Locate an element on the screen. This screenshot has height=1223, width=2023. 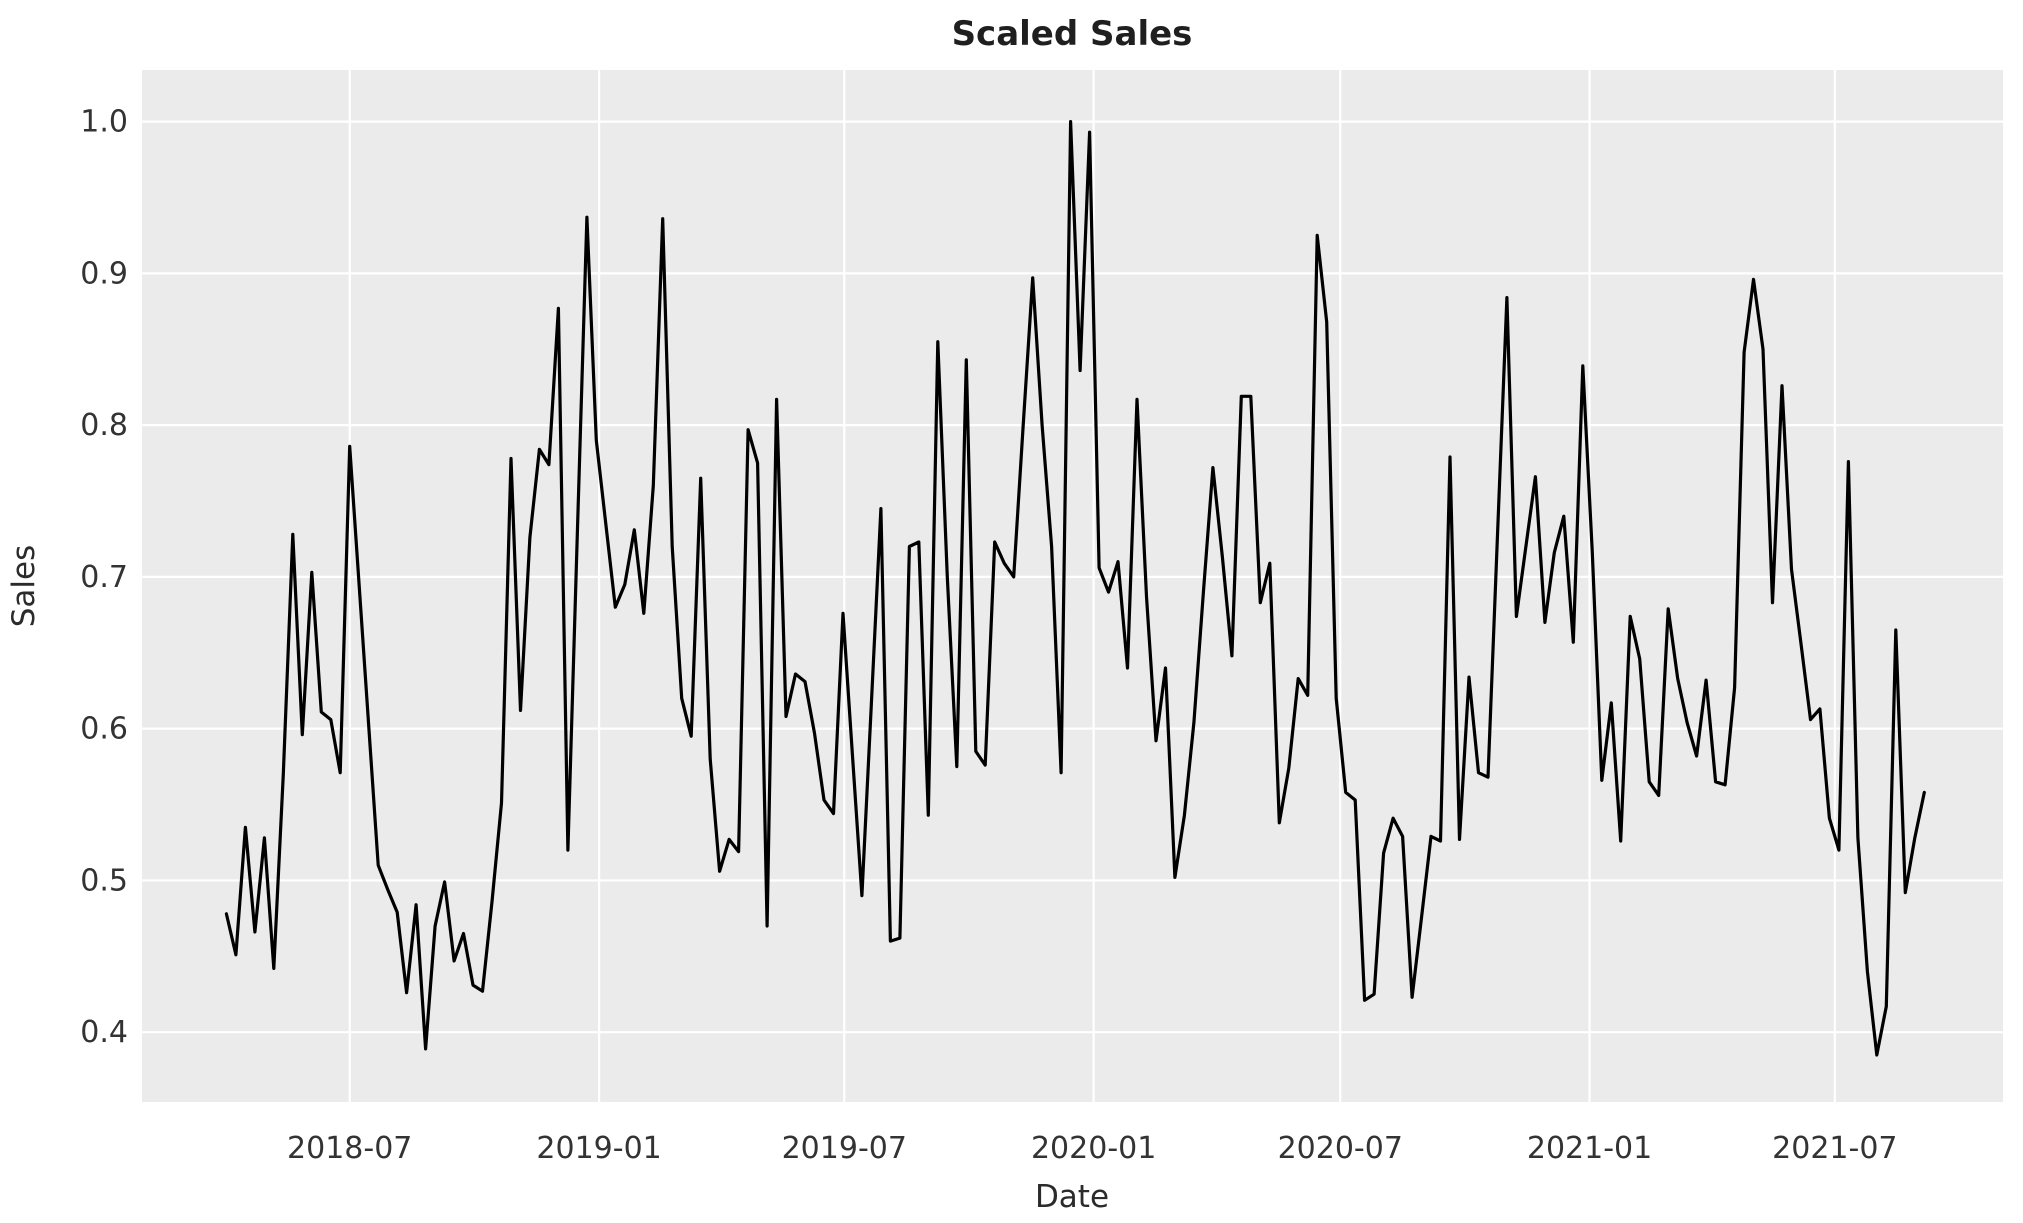
x-tick-label: 2019-07 is located at coordinates (844, 1148).